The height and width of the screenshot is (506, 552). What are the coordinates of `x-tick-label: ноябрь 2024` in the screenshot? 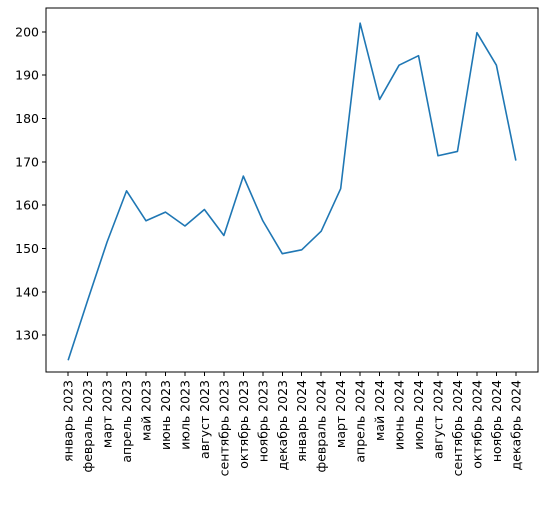 It's located at (496, 421).